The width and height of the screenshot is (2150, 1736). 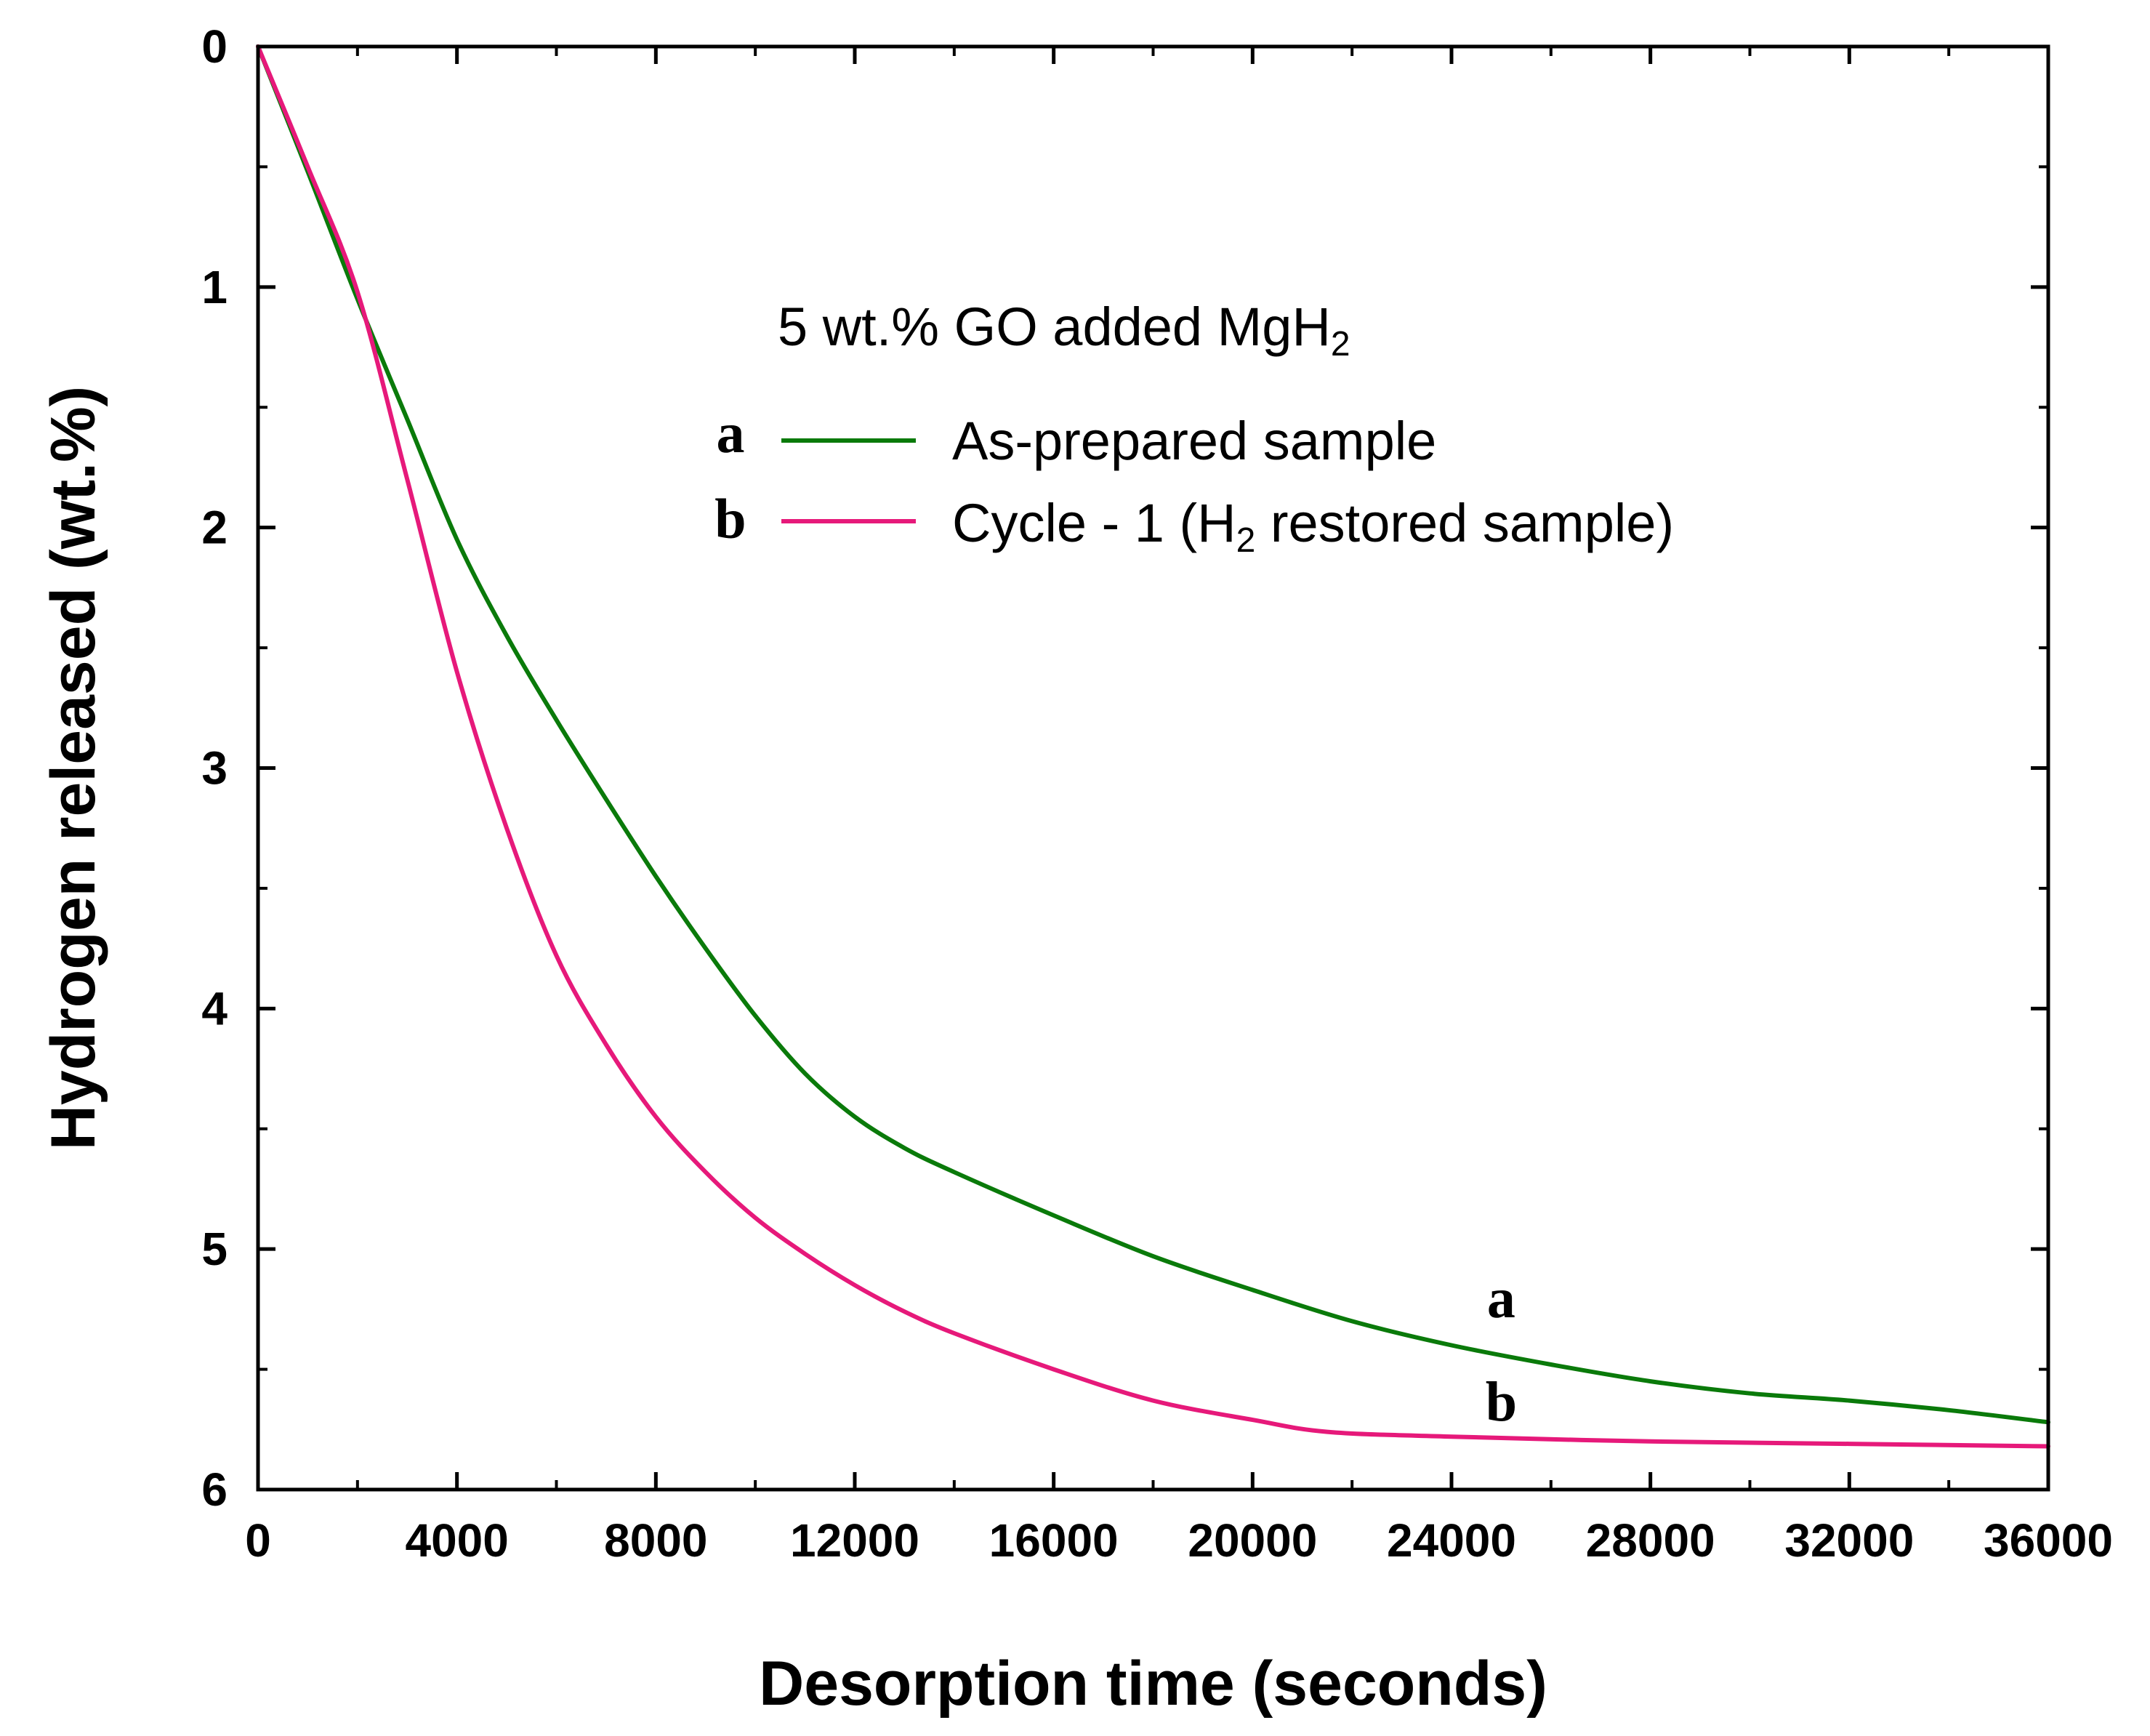 I want to click on y-tick-label: 1, so click(x=214, y=287).